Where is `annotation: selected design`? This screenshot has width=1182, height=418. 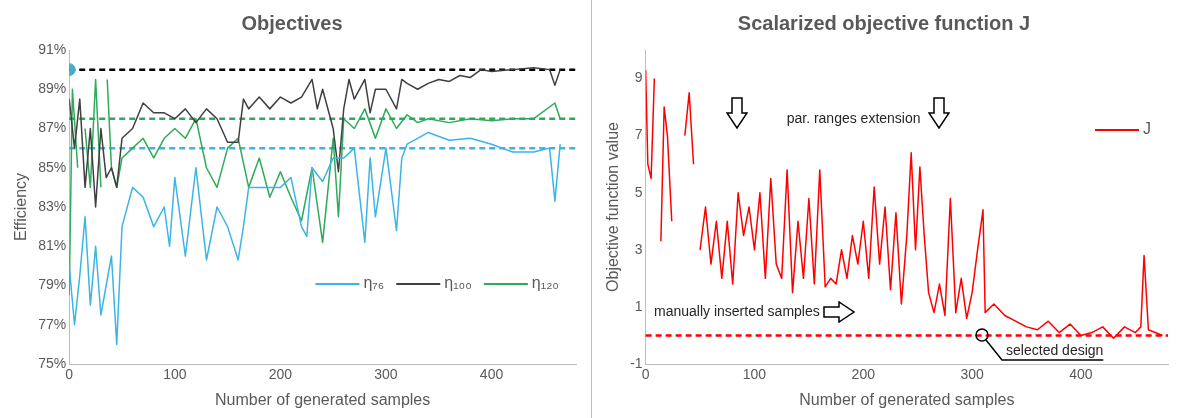
annotation: selected design is located at coordinates (1054, 350).